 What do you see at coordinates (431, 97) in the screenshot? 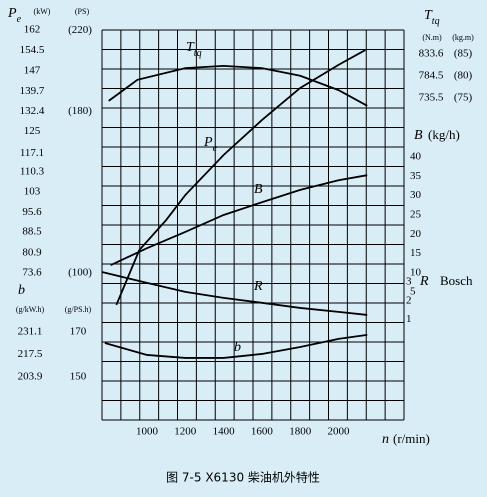
I see `y-tick-label: 735.5` at bounding box center [431, 97].